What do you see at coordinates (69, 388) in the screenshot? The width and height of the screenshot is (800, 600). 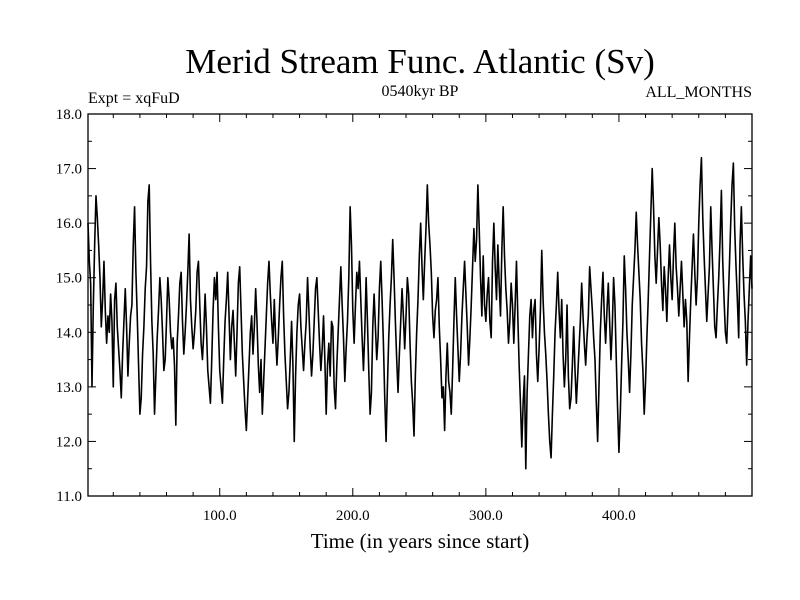 I see `y-tick-label: 13.0` at bounding box center [69, 388].